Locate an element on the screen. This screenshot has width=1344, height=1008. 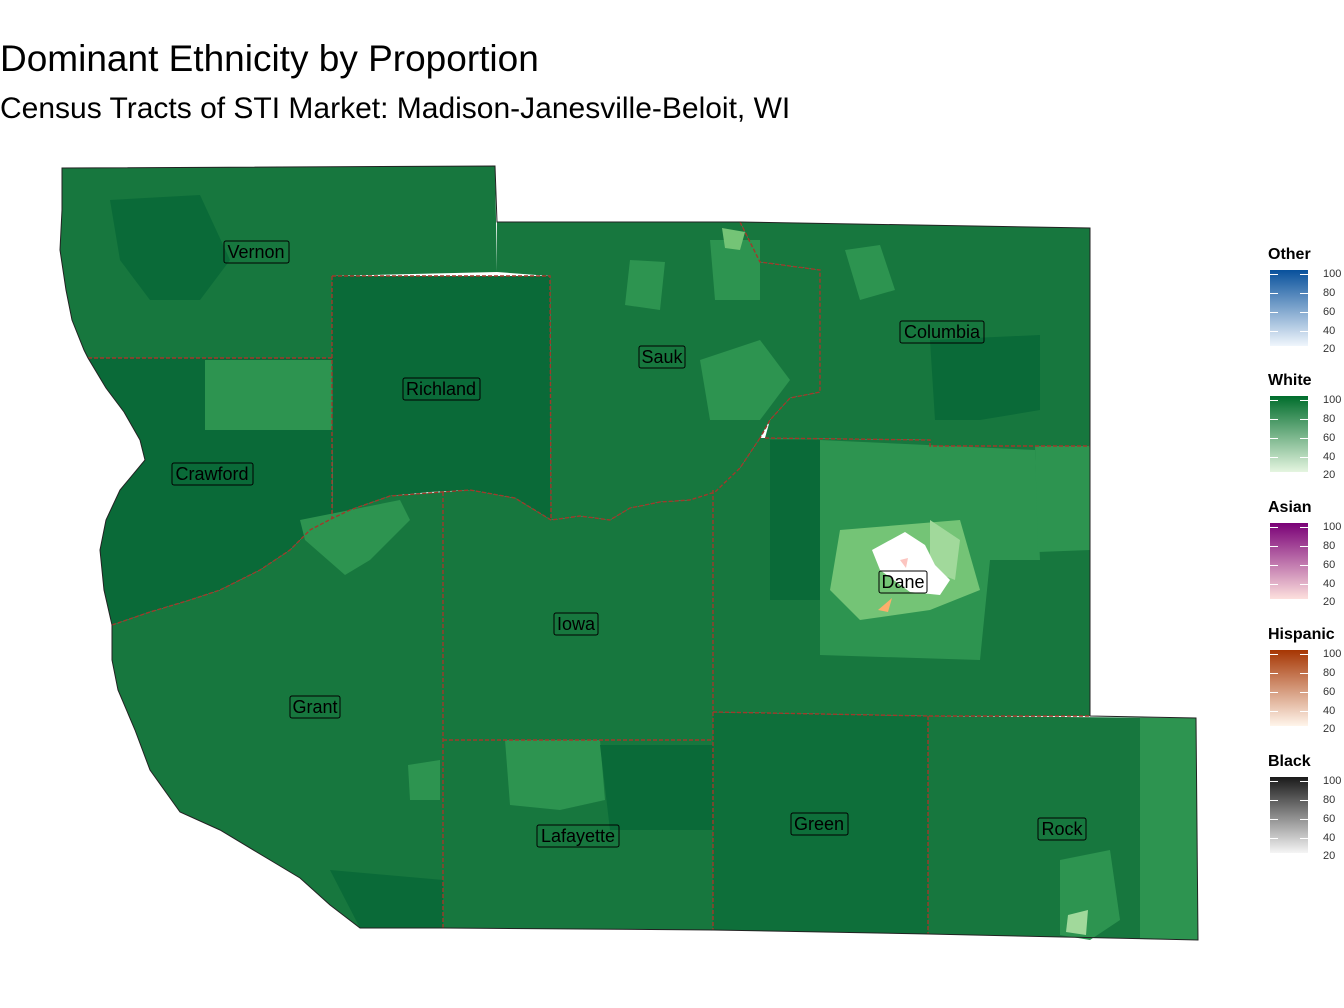
svg-text: Crawford is located at coordinates (211, 474).